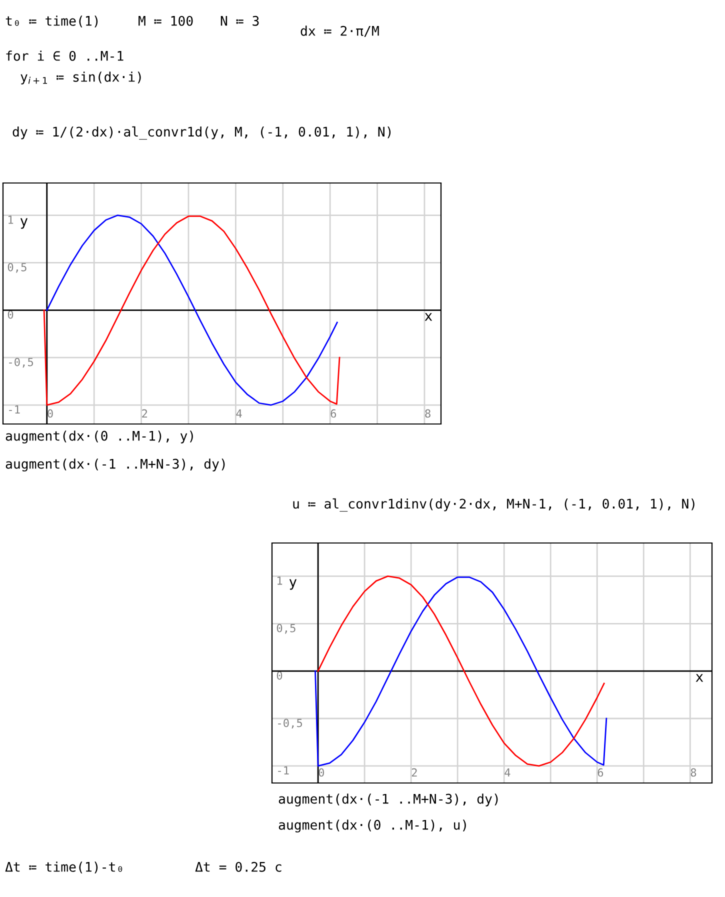 The height and width of the screenshot is (897, 725). I want to click on text: t₀ ≔ time(1), so click(52, 22).